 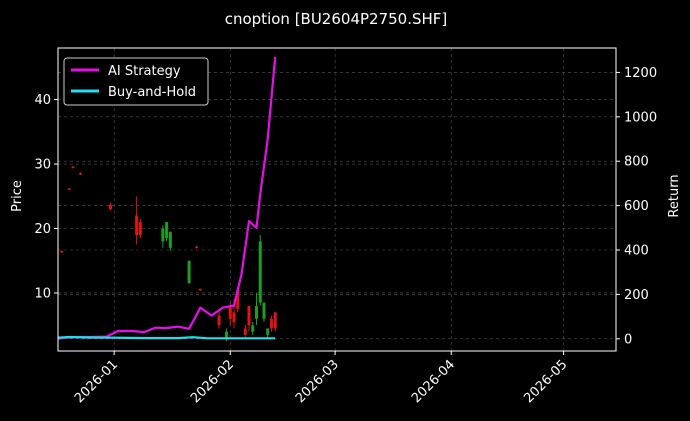 What do you see at coordinates (636, 206) in the screenshot?
I see `y2-tick-label: 600` at bounding box center [636, 206].